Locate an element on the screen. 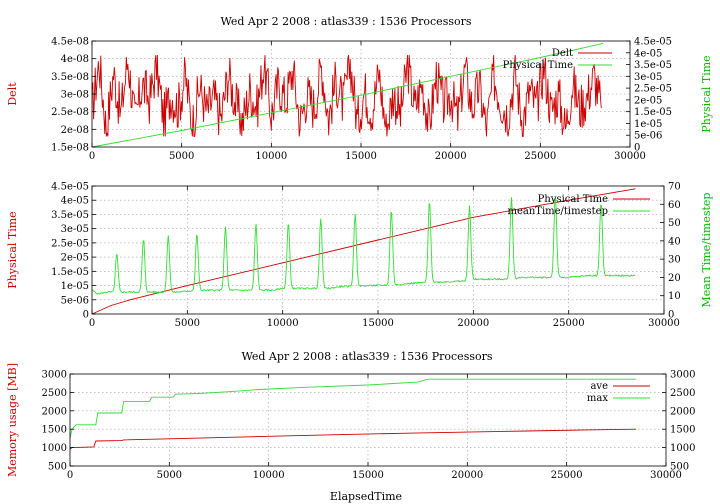  y-tick-label: 1.5e-05 is located at coordinates (70, 272).